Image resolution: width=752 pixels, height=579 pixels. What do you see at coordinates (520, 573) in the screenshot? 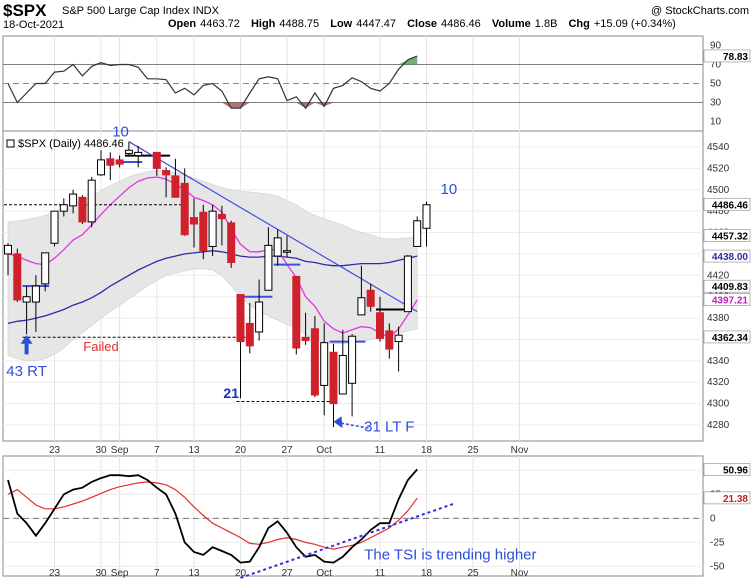
I see `x-tick-label: Nov` at bounding box center [520, 573].